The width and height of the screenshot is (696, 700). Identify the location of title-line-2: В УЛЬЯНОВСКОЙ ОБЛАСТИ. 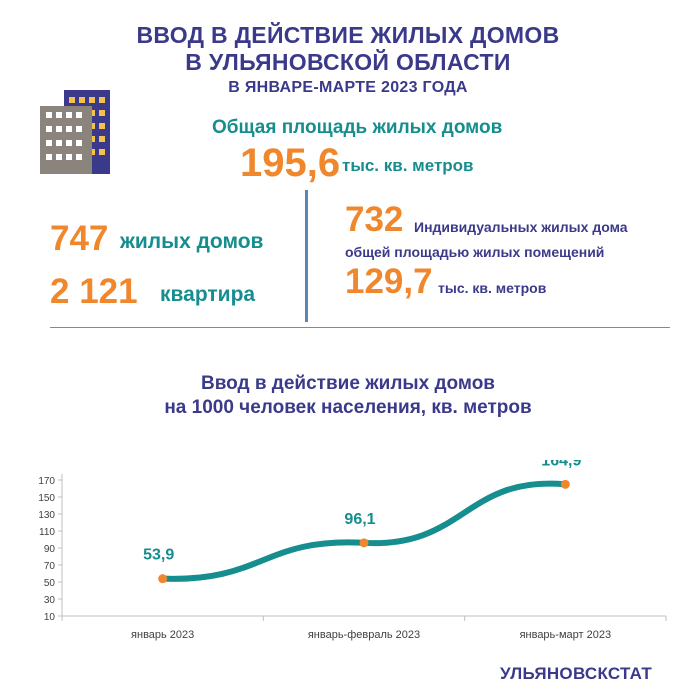
(348, 62).